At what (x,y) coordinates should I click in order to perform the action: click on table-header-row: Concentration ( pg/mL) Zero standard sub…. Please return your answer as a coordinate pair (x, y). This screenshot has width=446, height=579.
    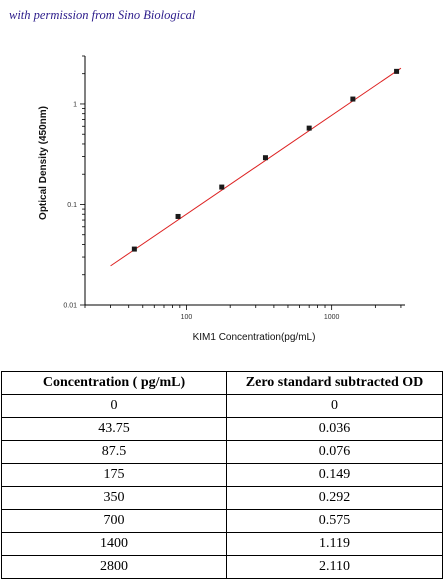
    Looking at the image, I should click on (222, 383).